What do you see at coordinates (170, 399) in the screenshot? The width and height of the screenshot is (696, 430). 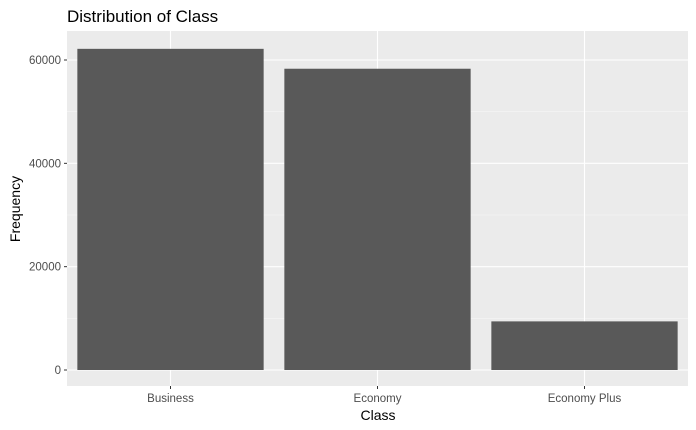 I see `x-tick-label: Business` at bounding box center [170, 399].